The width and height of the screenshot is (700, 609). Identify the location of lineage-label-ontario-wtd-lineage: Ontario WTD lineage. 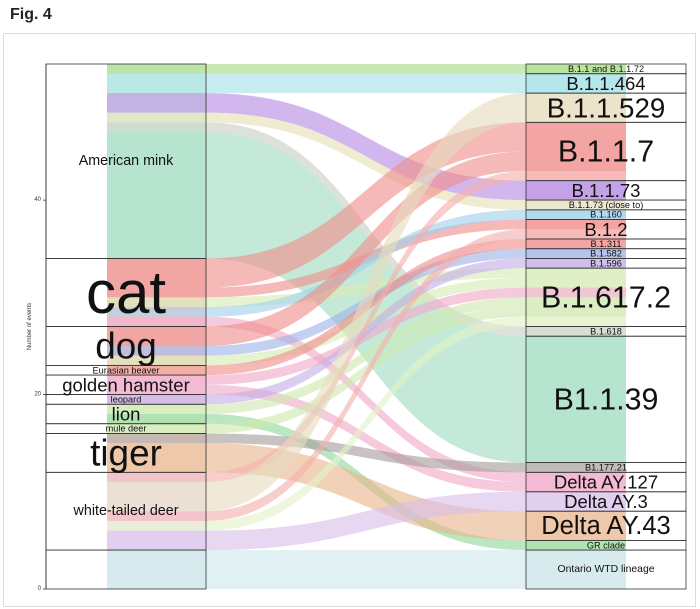
(605, 569).